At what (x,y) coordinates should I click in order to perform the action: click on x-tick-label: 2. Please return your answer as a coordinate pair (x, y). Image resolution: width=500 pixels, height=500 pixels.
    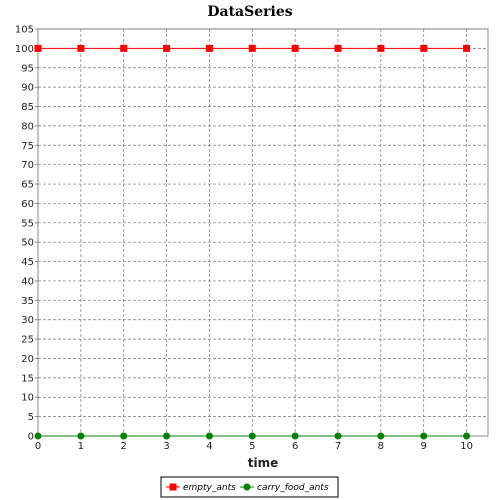
    Looking at the image, I should click on (124, 446).